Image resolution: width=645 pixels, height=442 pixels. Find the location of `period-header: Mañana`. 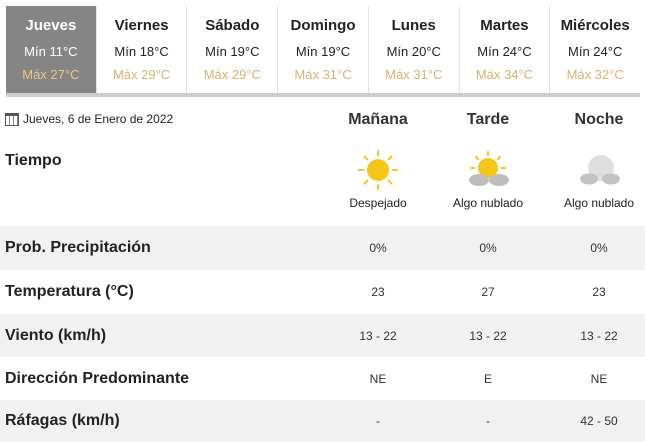

period-header: Mañana is located at coordinates (378, 119).